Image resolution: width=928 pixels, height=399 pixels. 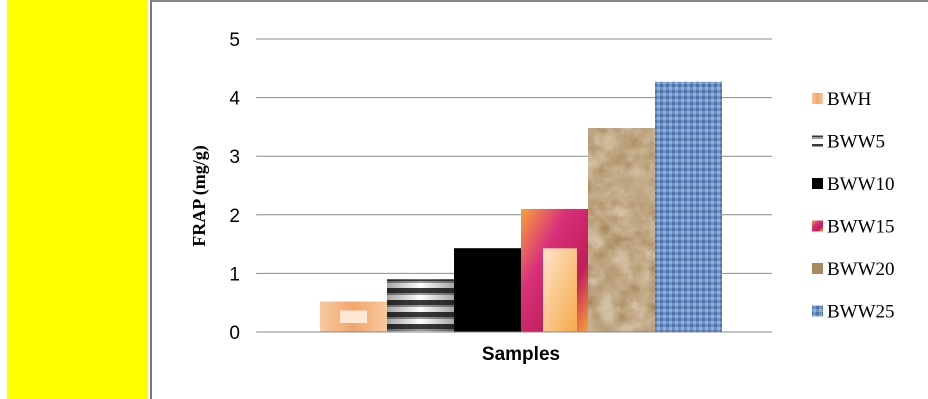 What do you see at coordinates (856, 142) in the screenshot?
I see `legend-label: BWW5` at bounding box center [856, 142].